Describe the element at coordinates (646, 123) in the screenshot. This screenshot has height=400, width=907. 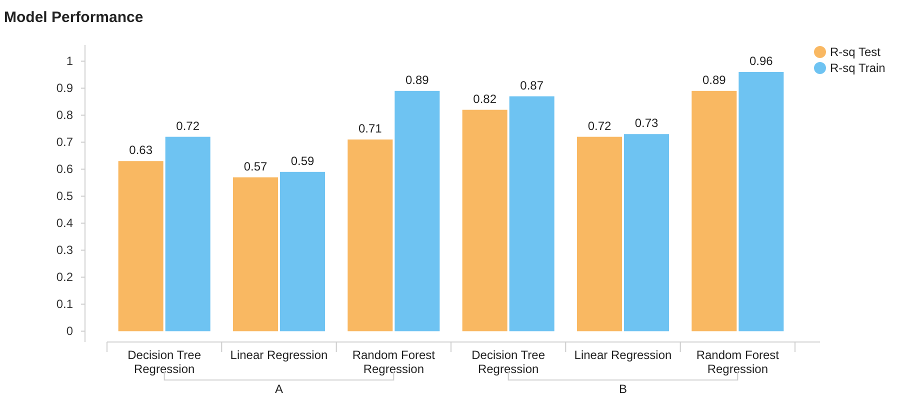
I see `data-label: 0.73` at that location.